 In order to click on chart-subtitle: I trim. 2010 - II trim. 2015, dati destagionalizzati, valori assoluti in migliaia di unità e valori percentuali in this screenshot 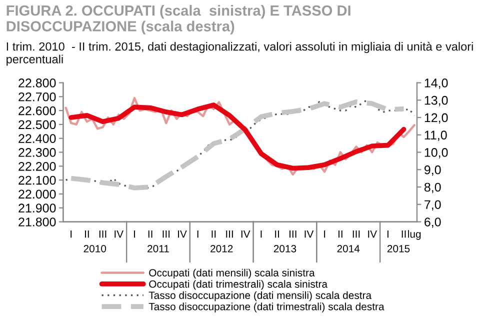, I will do `click(239, 54)`.